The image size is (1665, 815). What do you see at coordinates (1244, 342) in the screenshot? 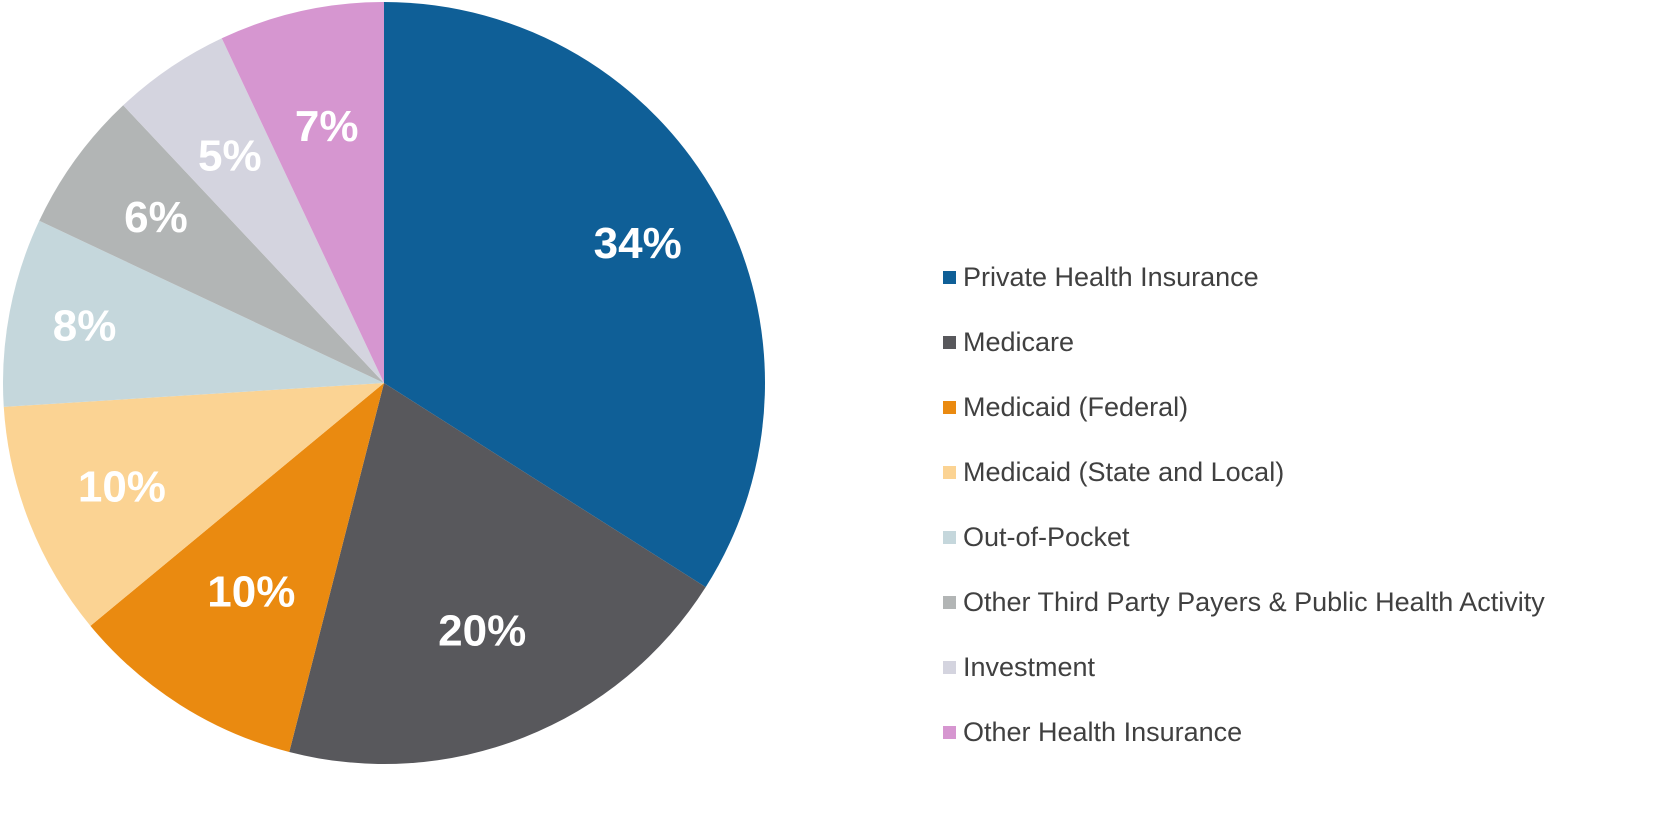
I see `legend-item-medicare: Medicare` at bounding box center [1244, 342].